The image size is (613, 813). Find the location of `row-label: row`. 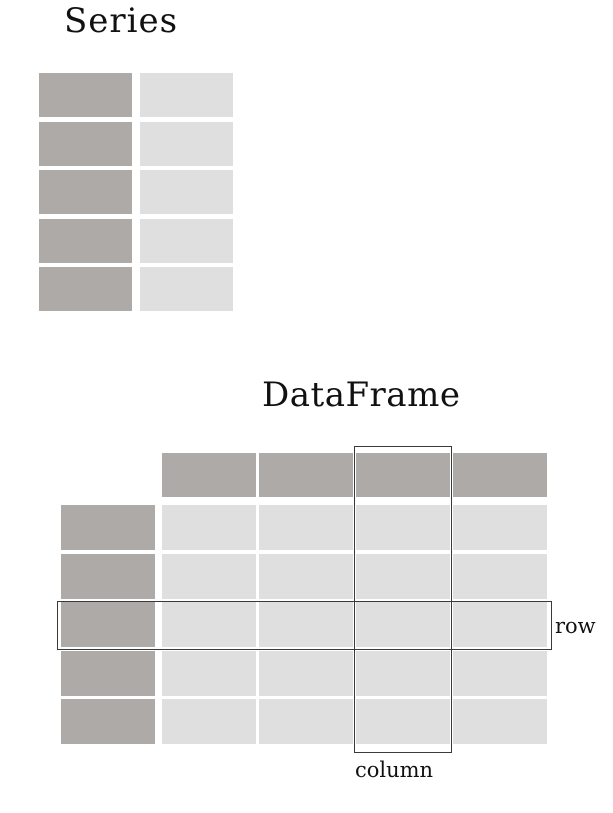

row-label: row is located at coordinates (575, 626).